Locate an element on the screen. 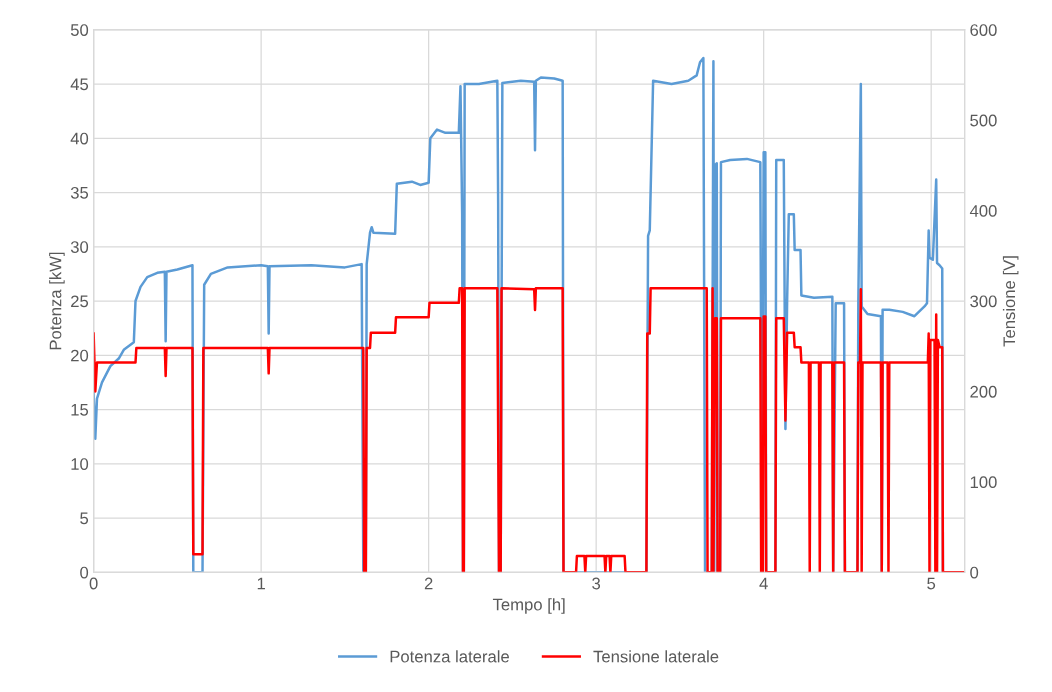  y-tick-label: 50 is located at coordinates (79, 30).